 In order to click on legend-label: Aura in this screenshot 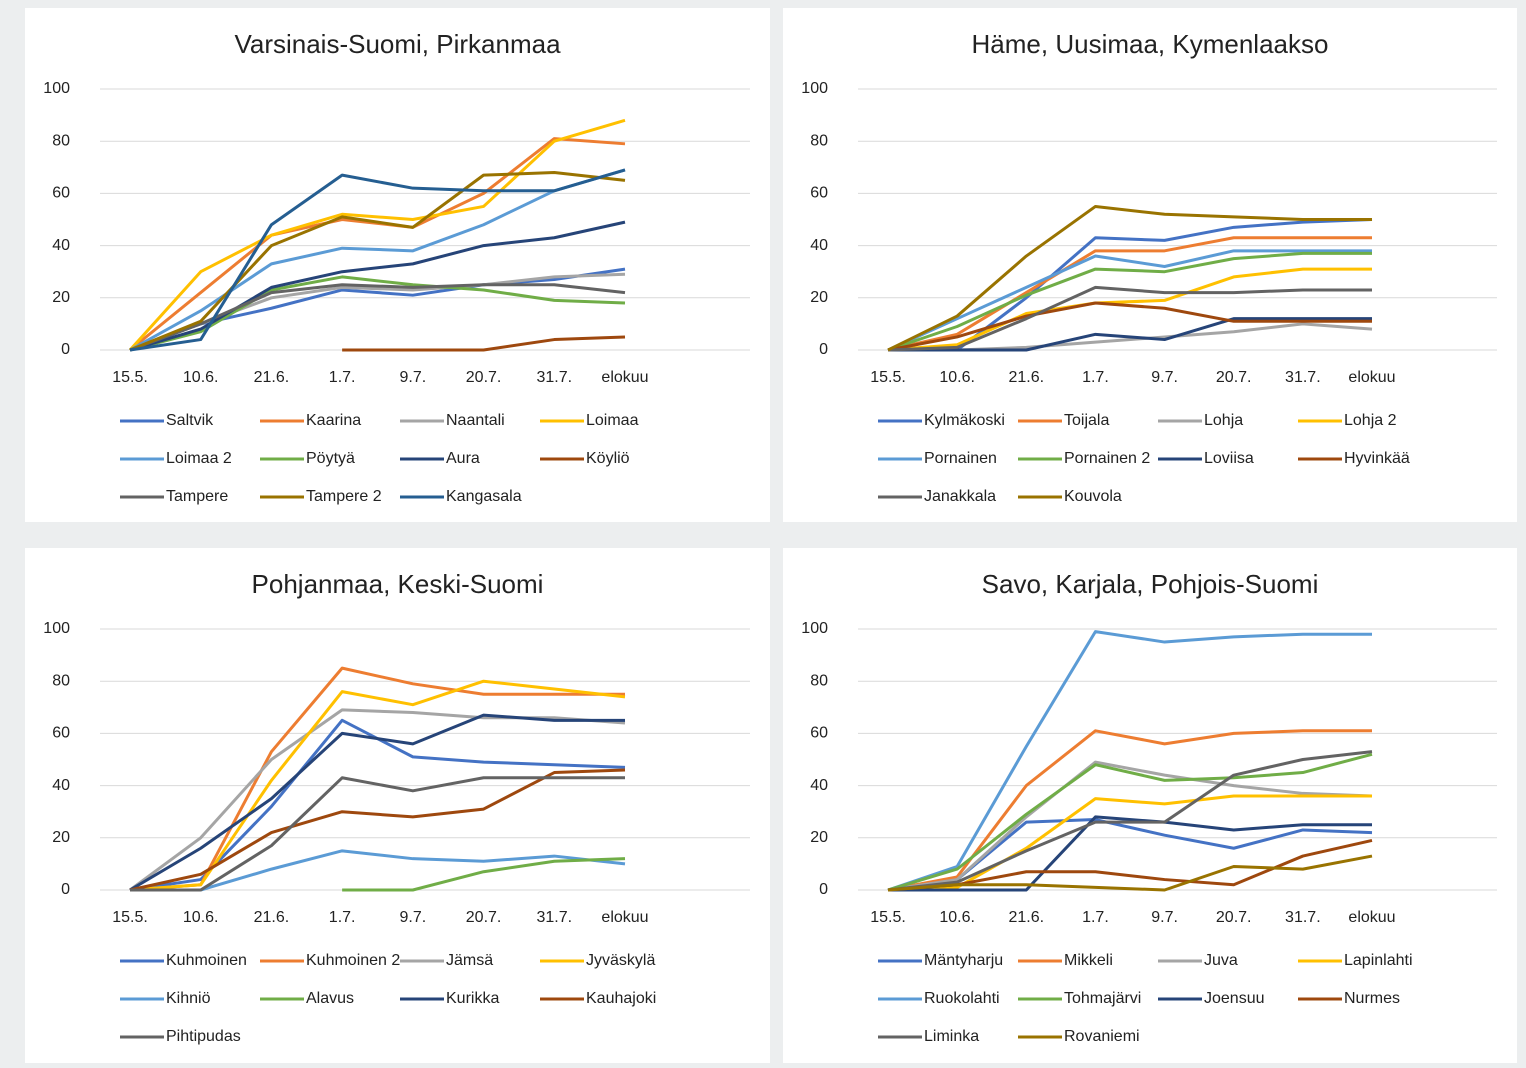, I will do `click(463, 458)`.